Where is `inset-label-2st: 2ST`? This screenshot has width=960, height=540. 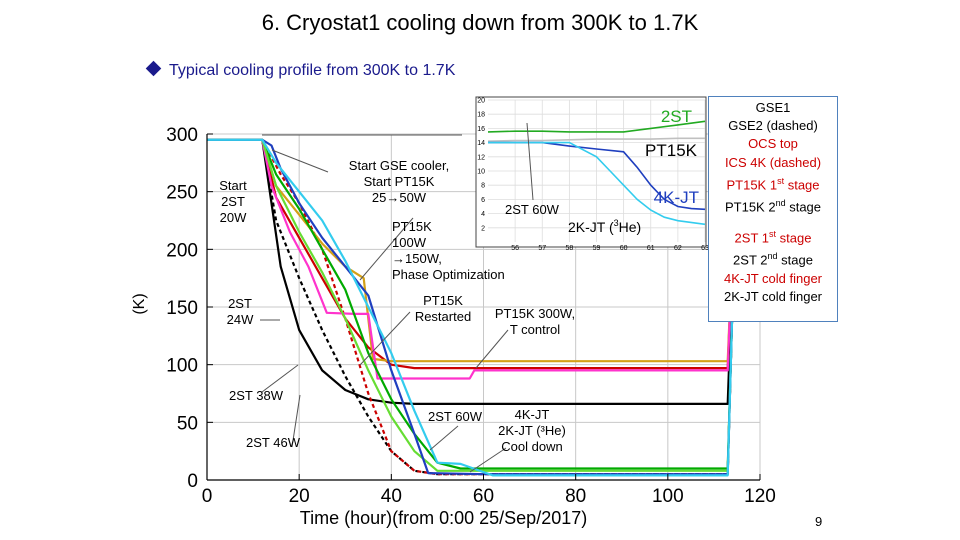
inset-label-2st: 2ST is located at coordinates (676, 116).